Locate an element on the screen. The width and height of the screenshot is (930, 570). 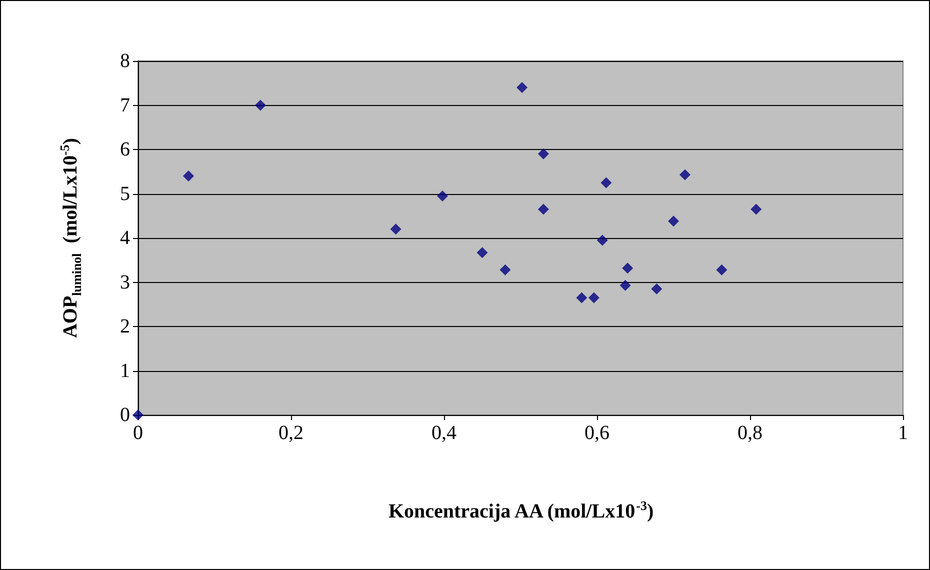
x-tick-label: 0,2 is located at coordinates (291, 433).